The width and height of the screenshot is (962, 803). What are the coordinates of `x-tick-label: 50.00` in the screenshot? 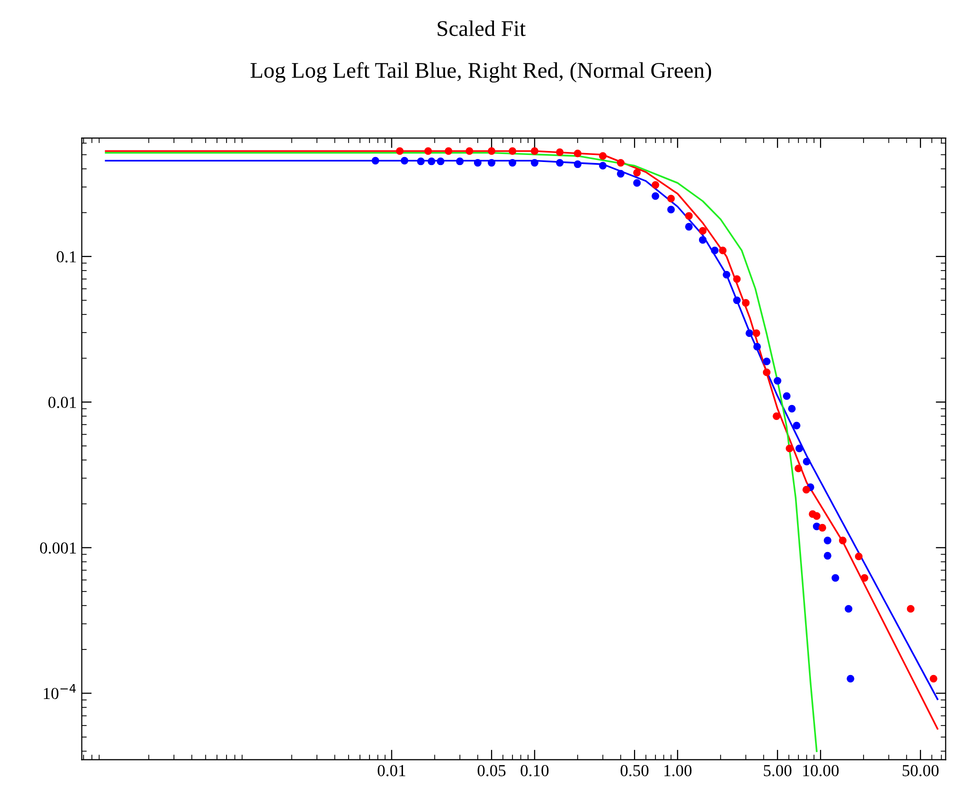 It's located at (920, 770).